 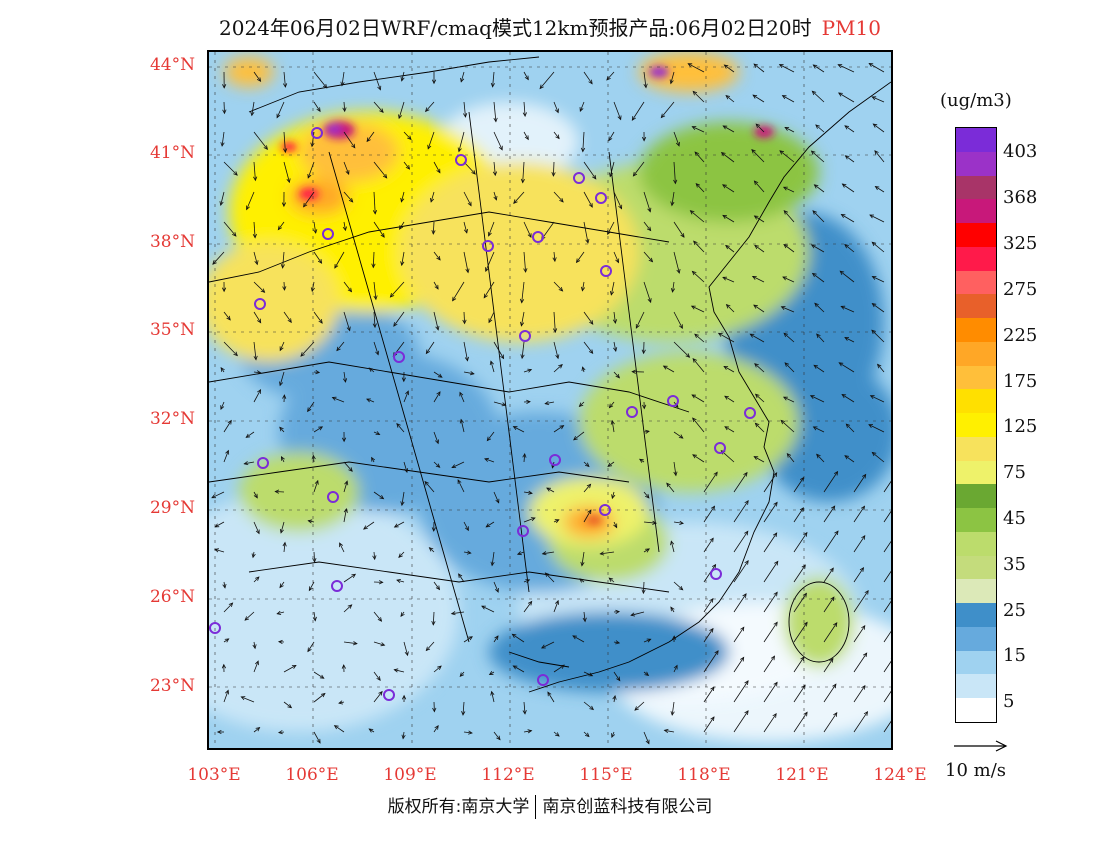 What do you see at coordinates (543, 680) in the screenshot?
I see `city-marker` at bounding box center [543, 680].